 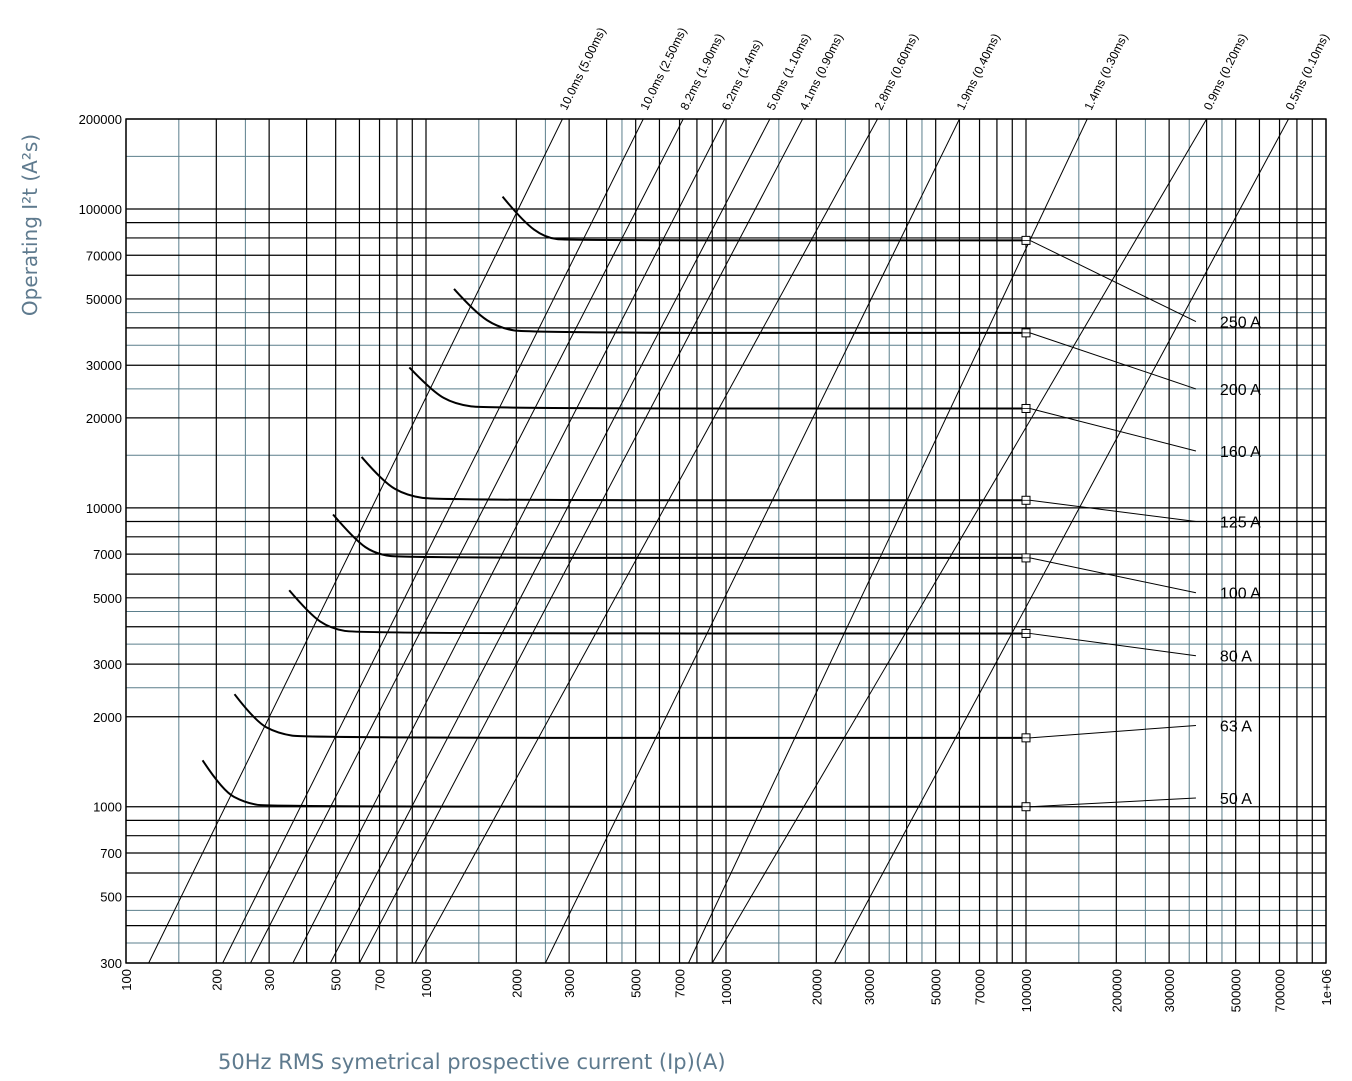 I want to click on x-tick-label: 20000, so click(x=816, y=987).